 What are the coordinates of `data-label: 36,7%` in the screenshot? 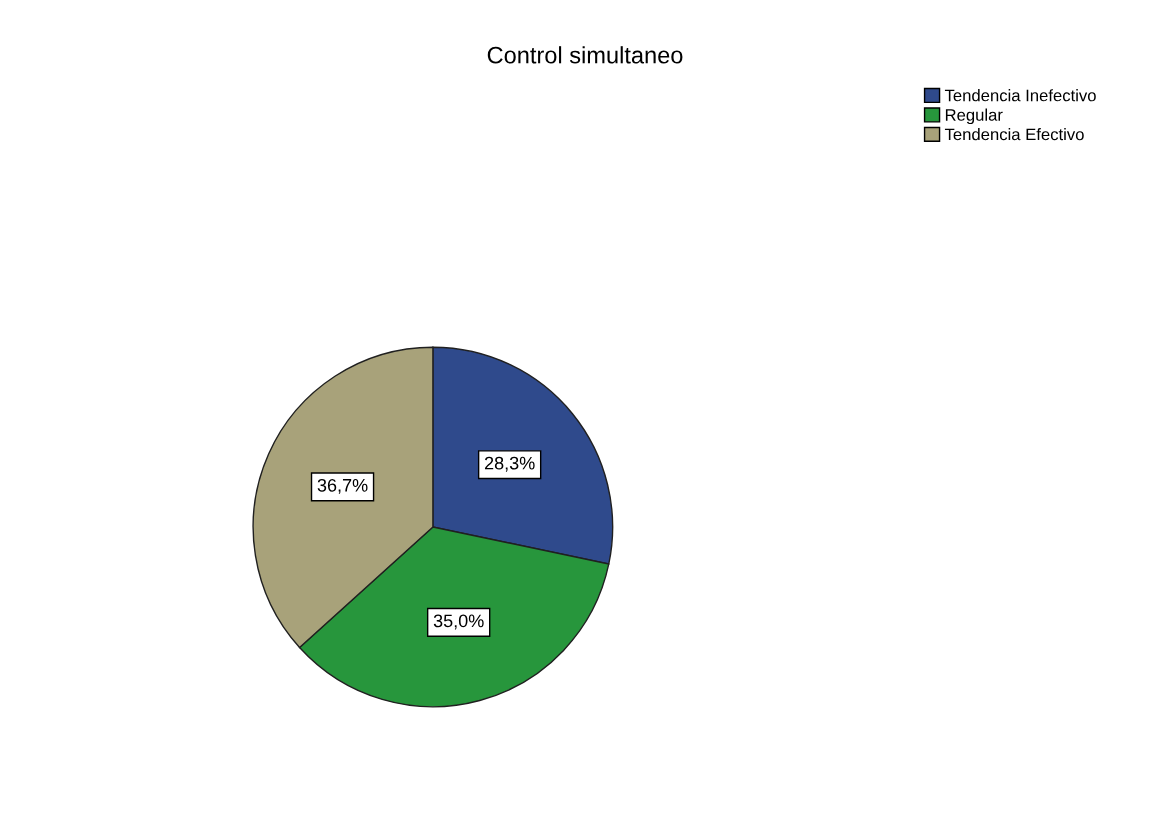 It's located at (342, 486).